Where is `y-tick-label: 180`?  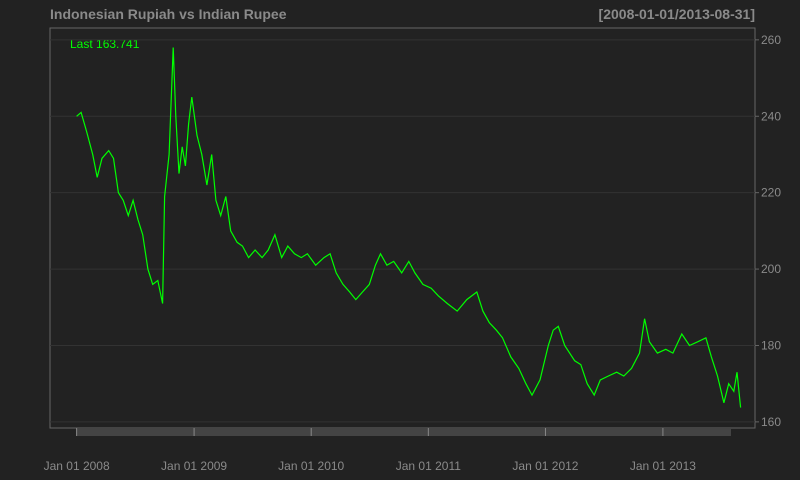
y-tick-label: 180 is located at coordinates (771, 345).